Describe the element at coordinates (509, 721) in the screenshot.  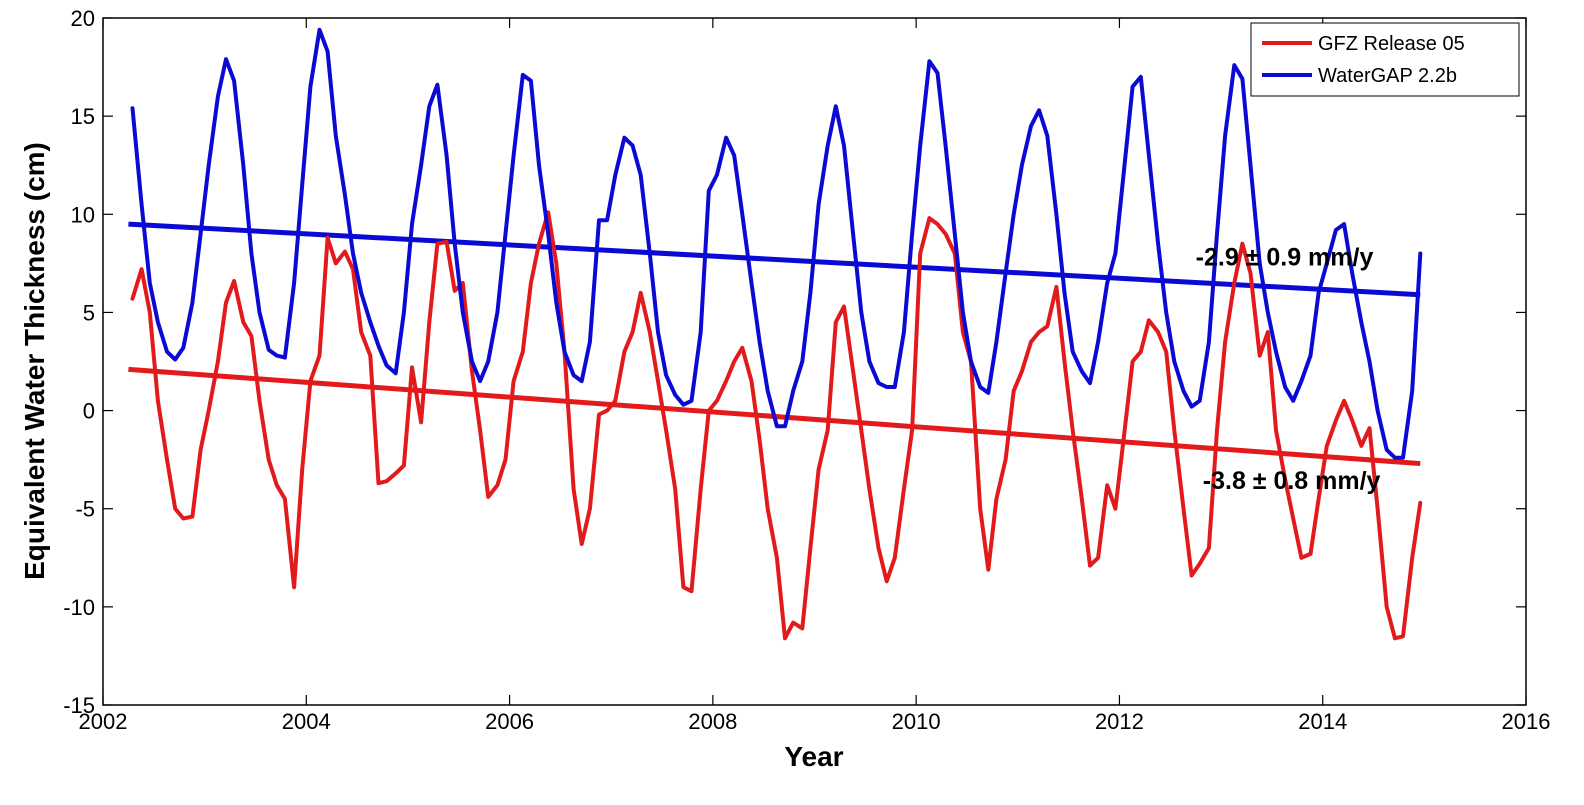
I see `x-tick-label: 2006` at that location.